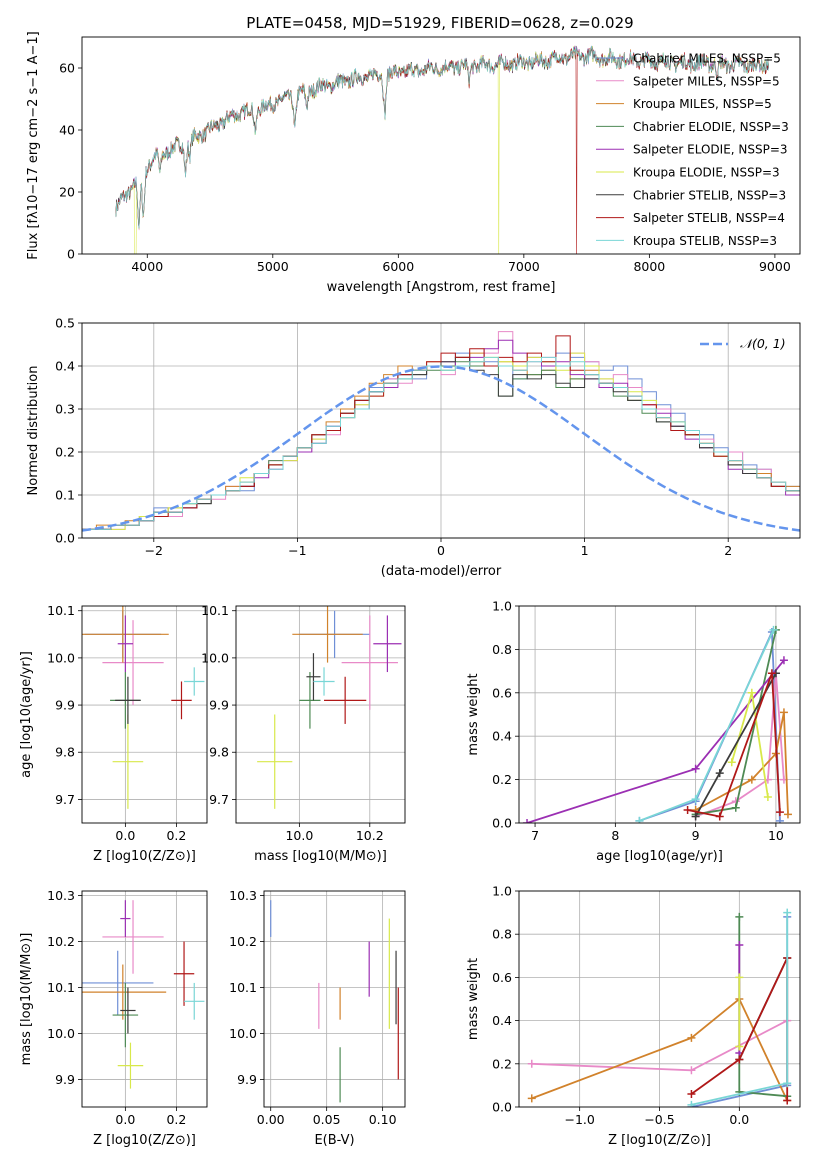  What do you see at coordinates (297, 550) in the screenshot?
I see `x-tick-label: −1` at bounding box center [297, 550].